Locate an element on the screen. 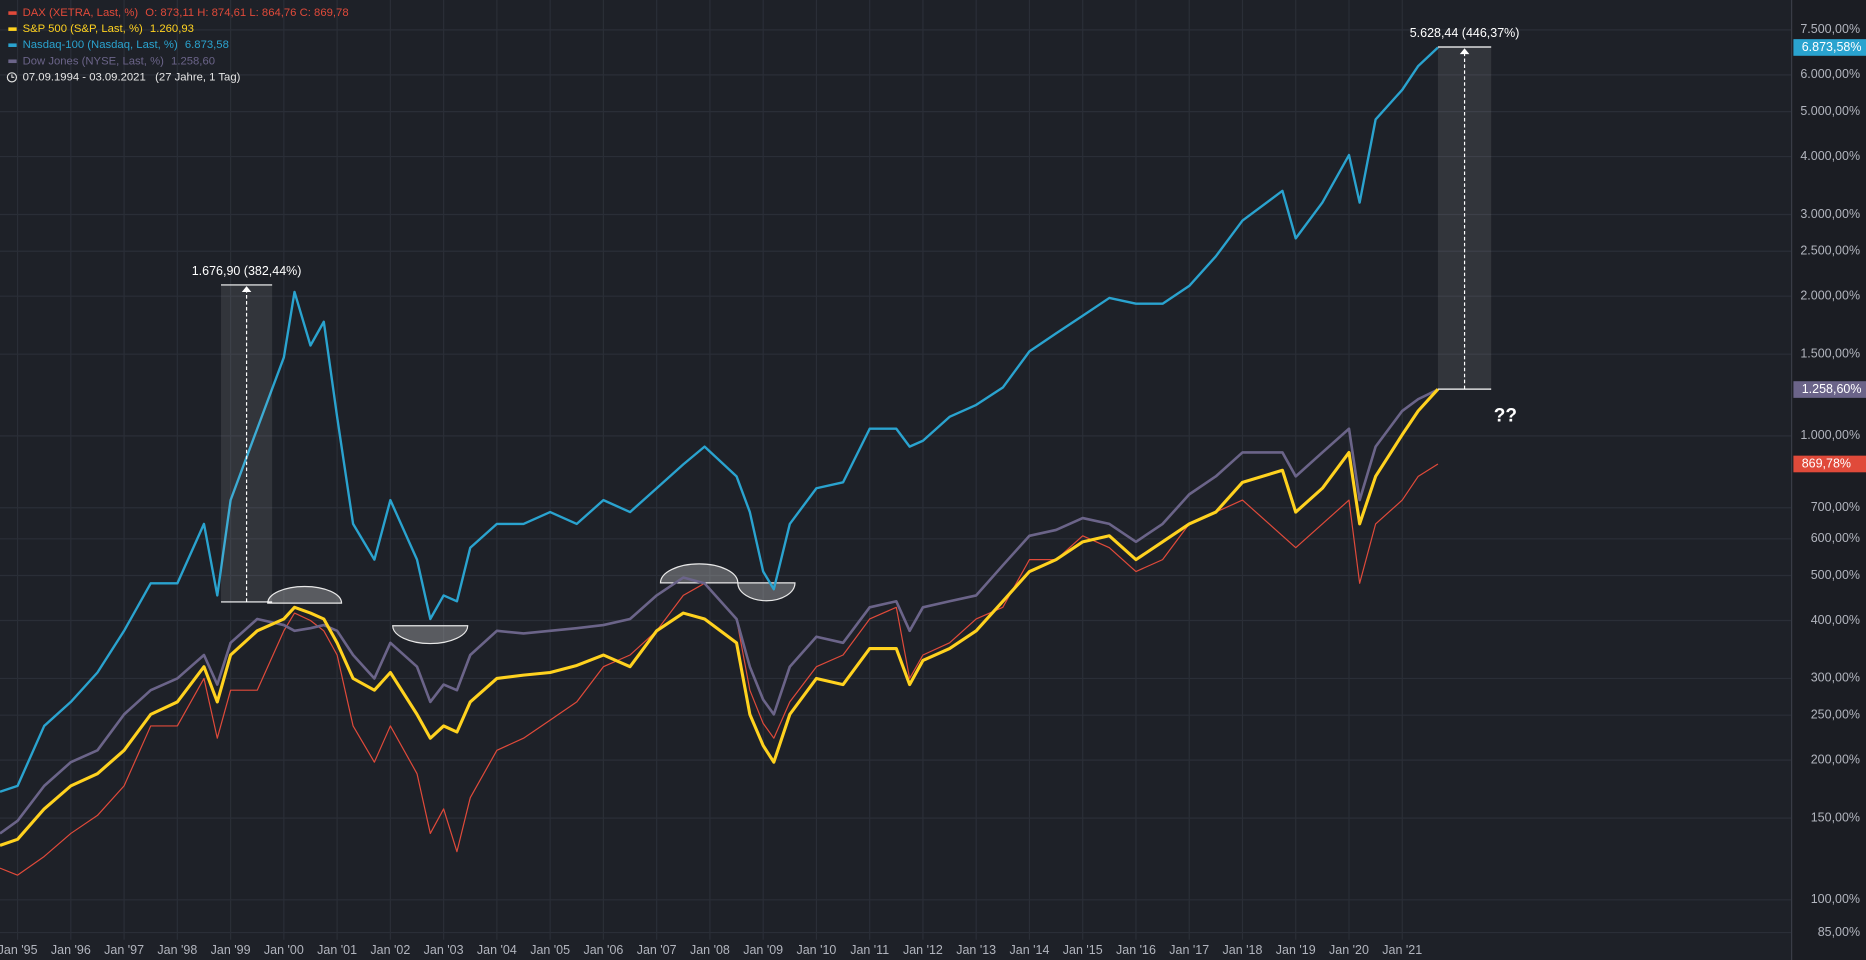  clock-icon is located at coordinates (12, 77).